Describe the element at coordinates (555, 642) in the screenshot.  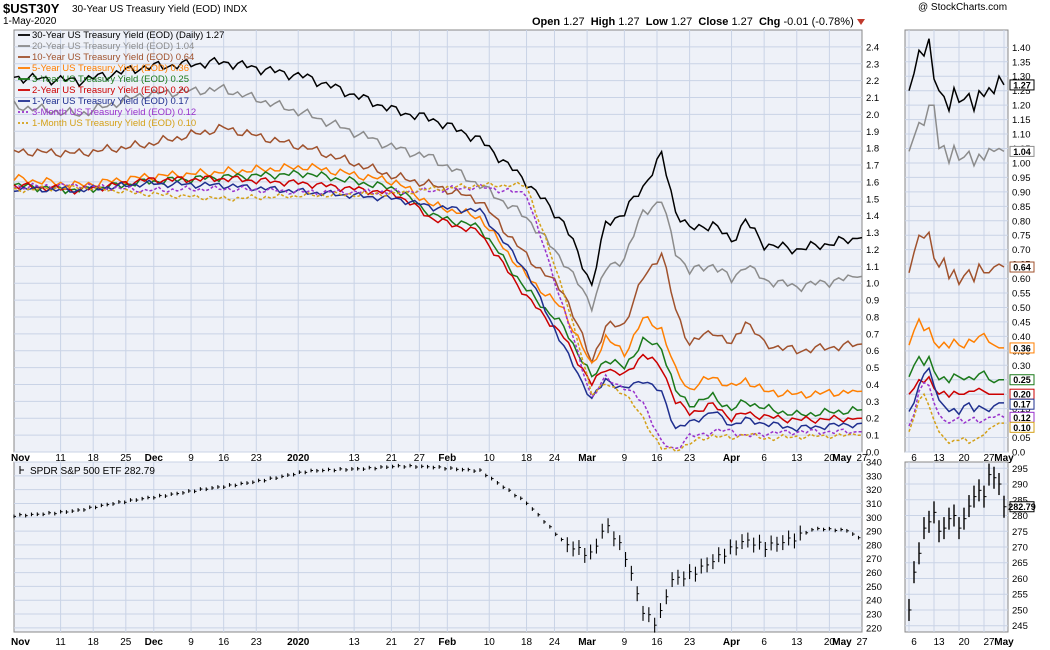
I see `x-axis-label-bottom: 24` at that location.